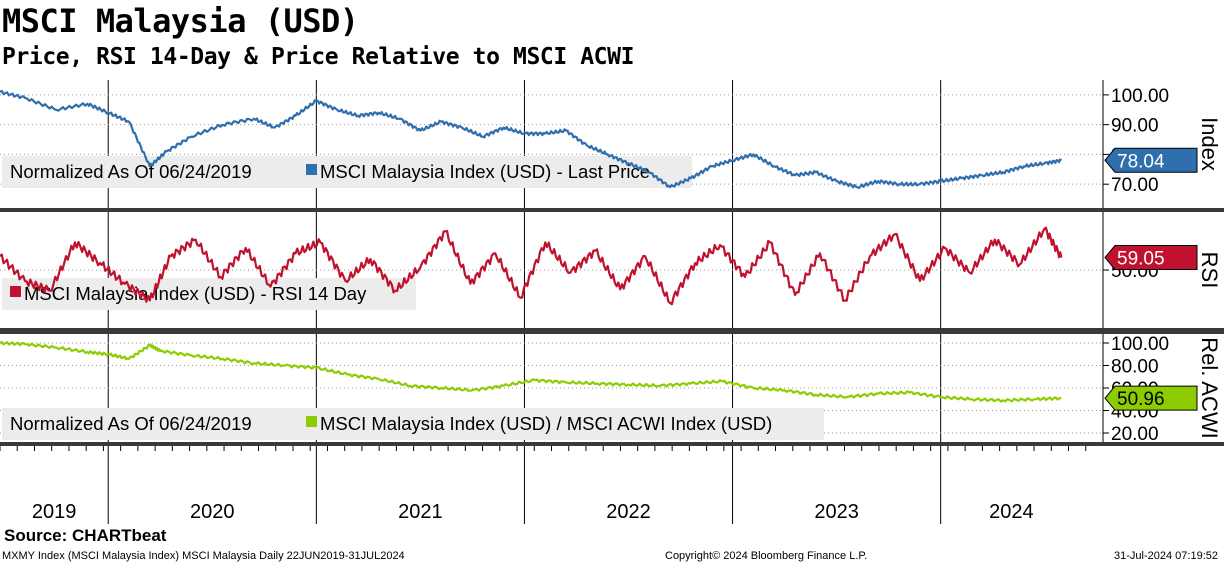  What do you see at coordinates (836, 512) in the screenshot?
I see `x-tick-label-2023: 2023` at bounding box center [836, 512].